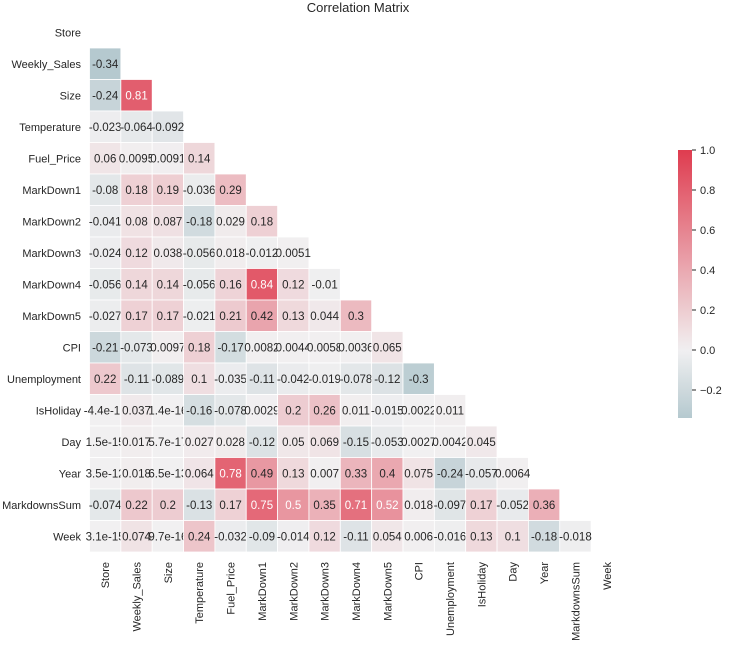 Image resolution: width=730 pixels, height=646 pixels. Describe the element at coordinates (293, 443) in the screenshot. I see `cell-value-label: 0.05` at that location.